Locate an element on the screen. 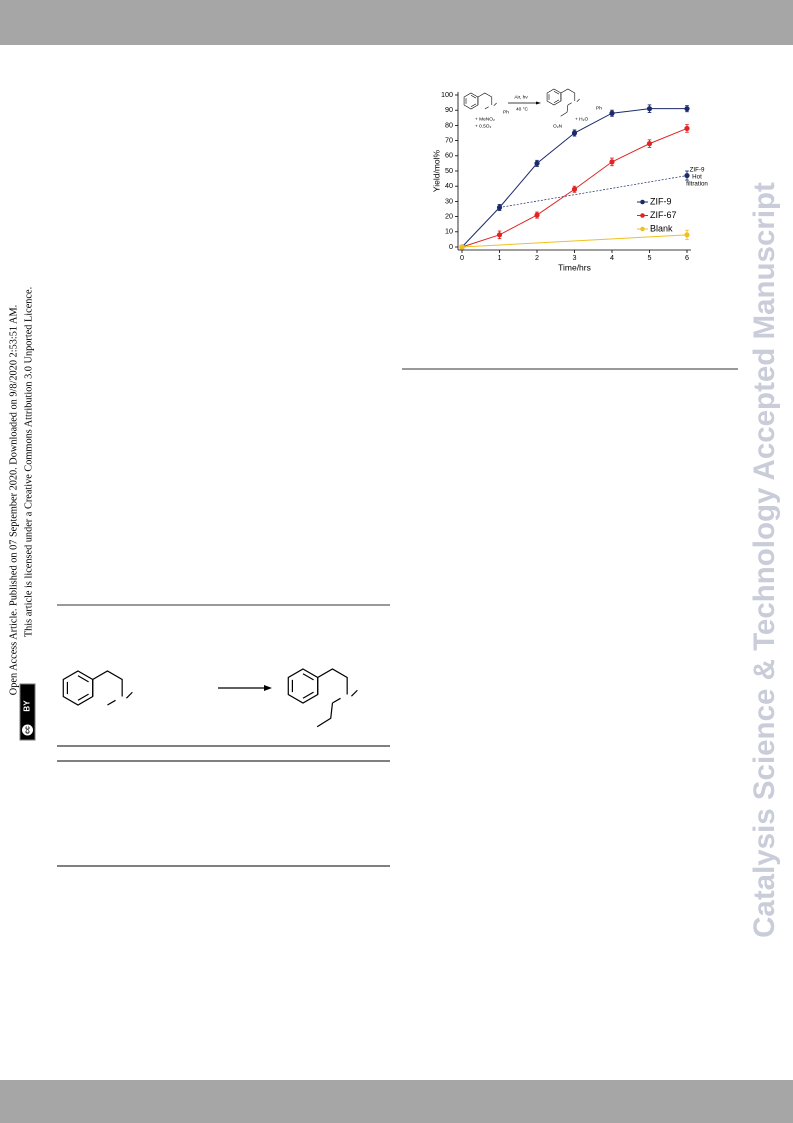  y-tick-label: 40 is located at coordinates (449, 185).